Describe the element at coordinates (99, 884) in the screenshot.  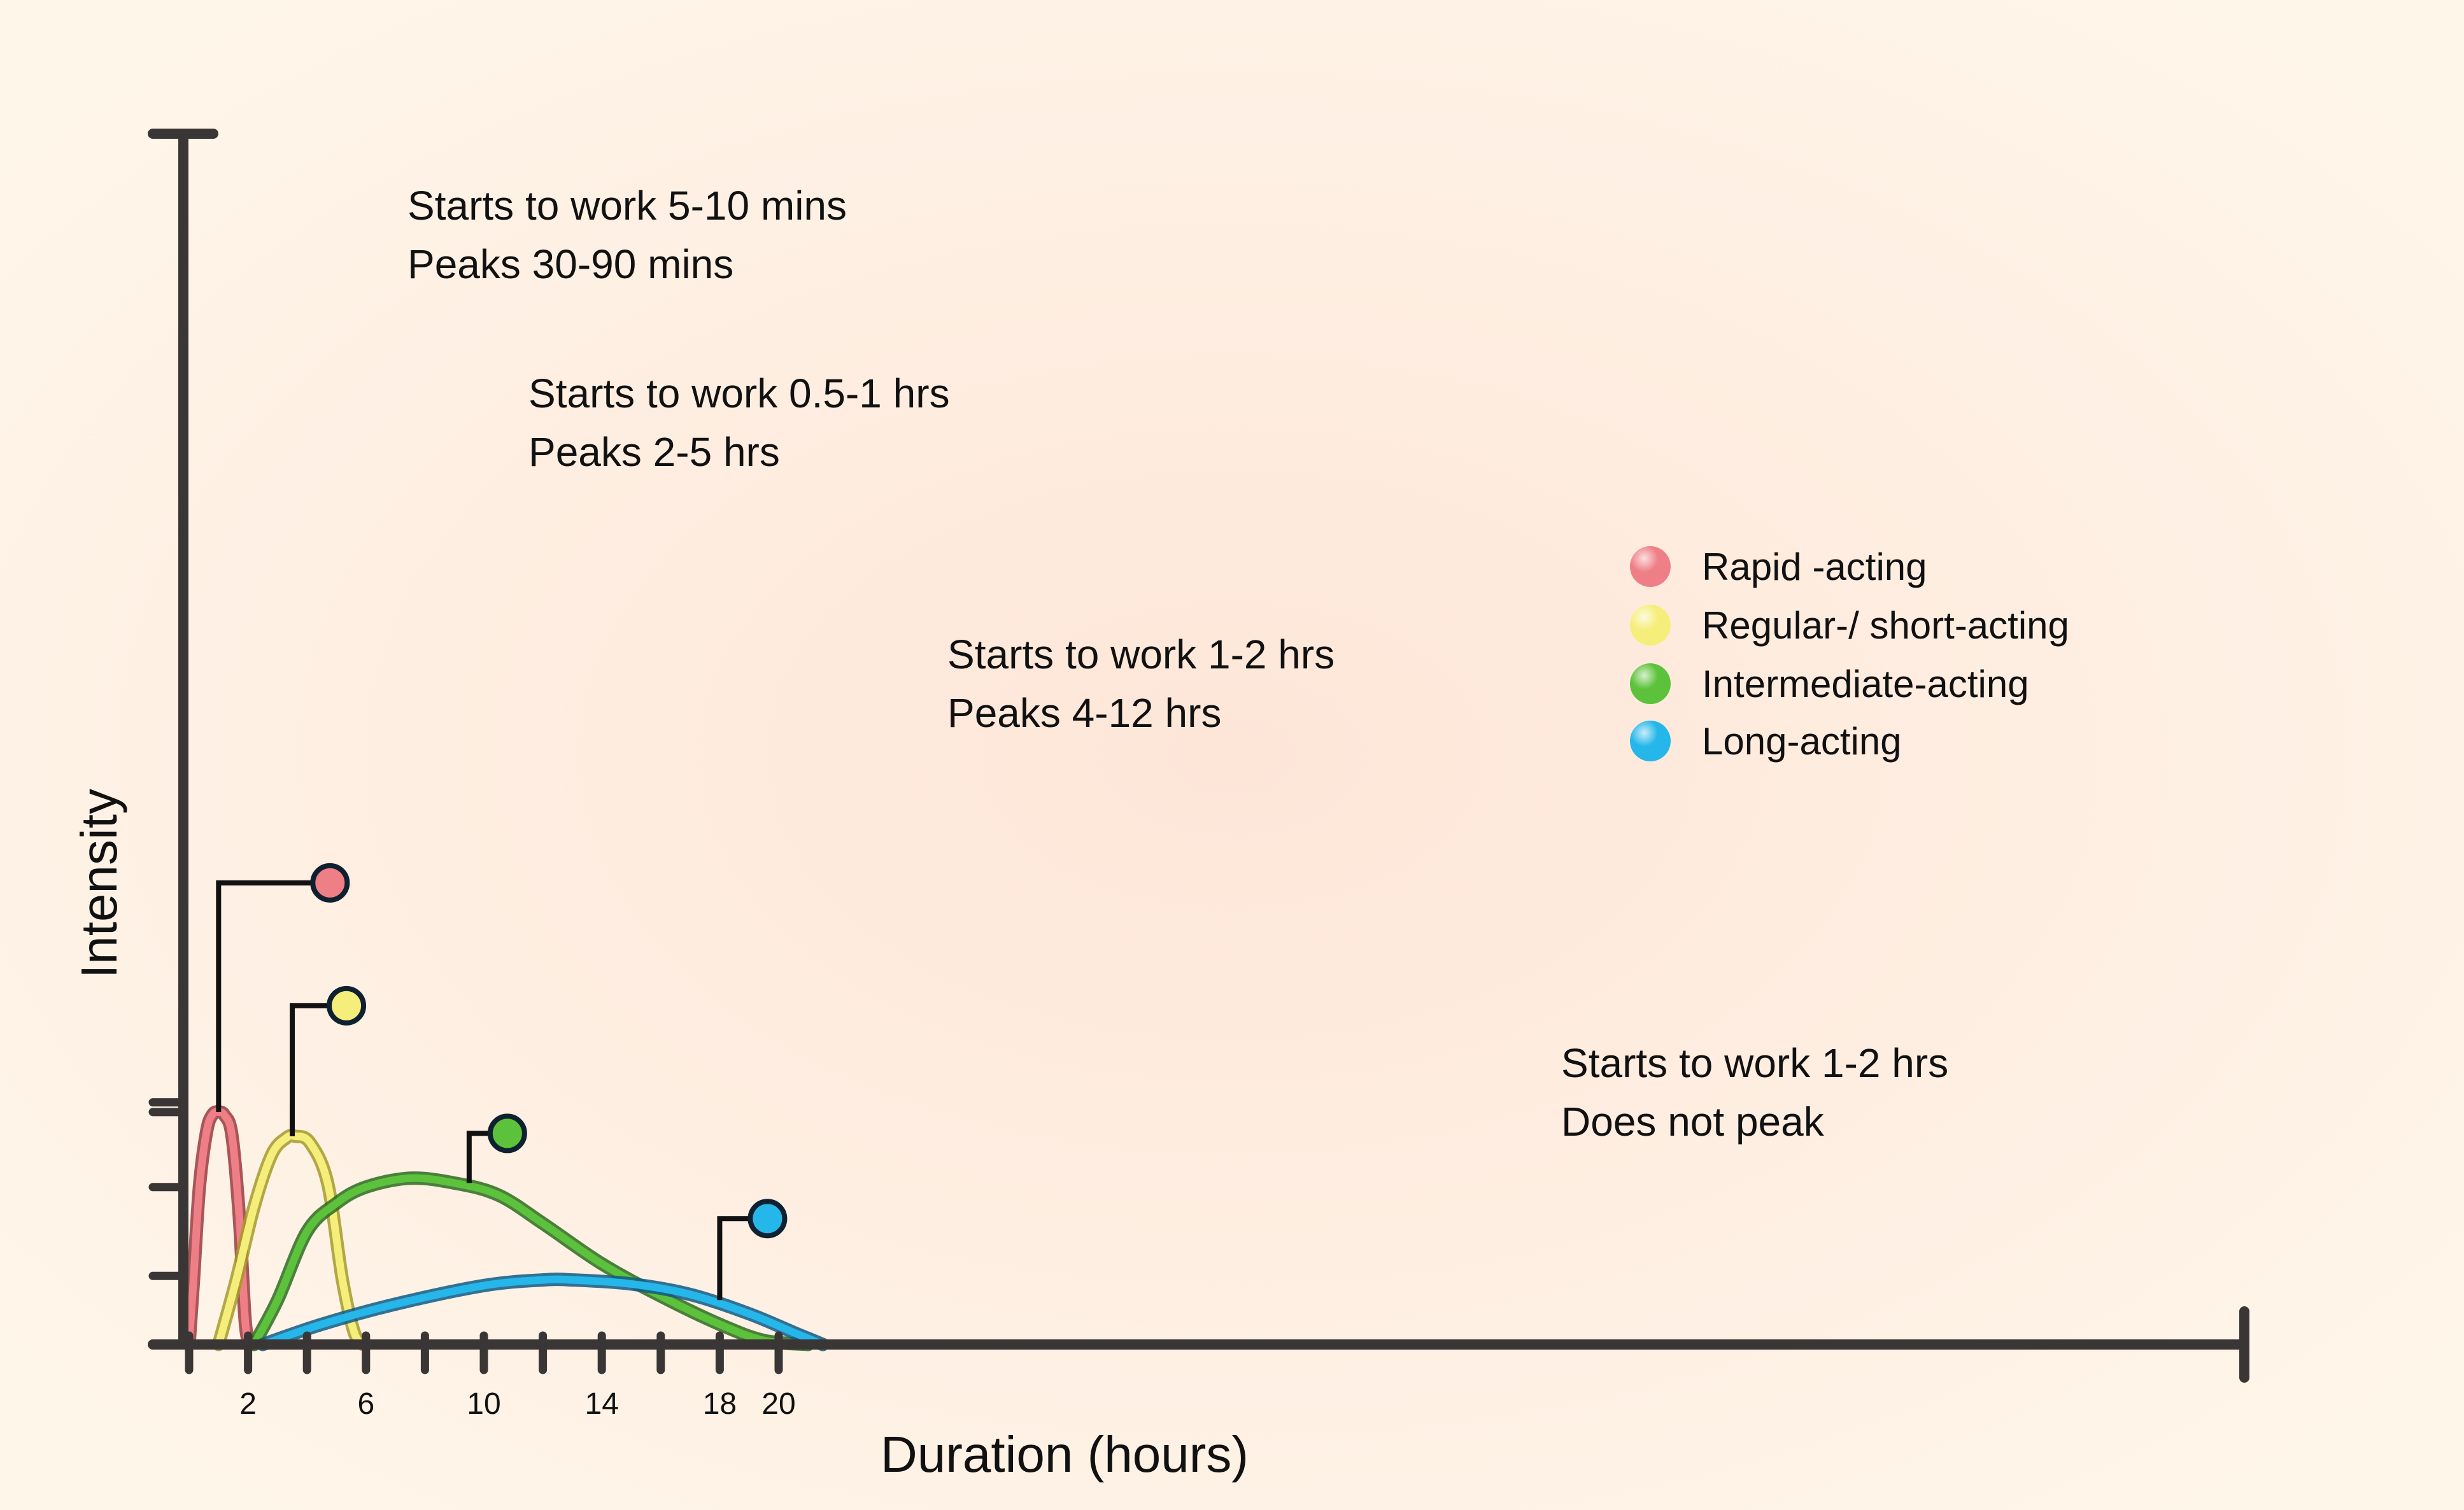
I see `y-axis-title: Intensity` at that location.